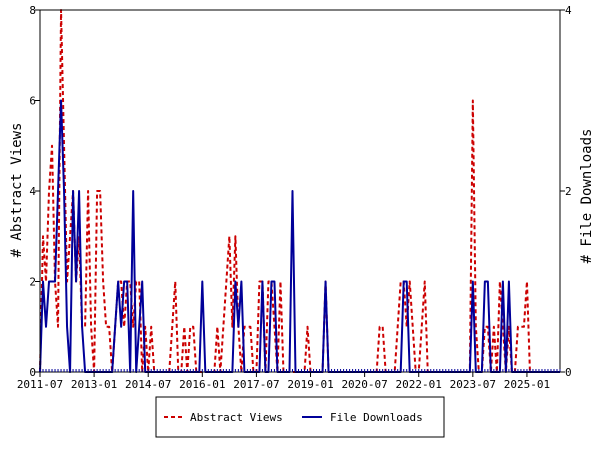  I want to click on y-axis-title-right: # File Downloads, so click(587, 196).